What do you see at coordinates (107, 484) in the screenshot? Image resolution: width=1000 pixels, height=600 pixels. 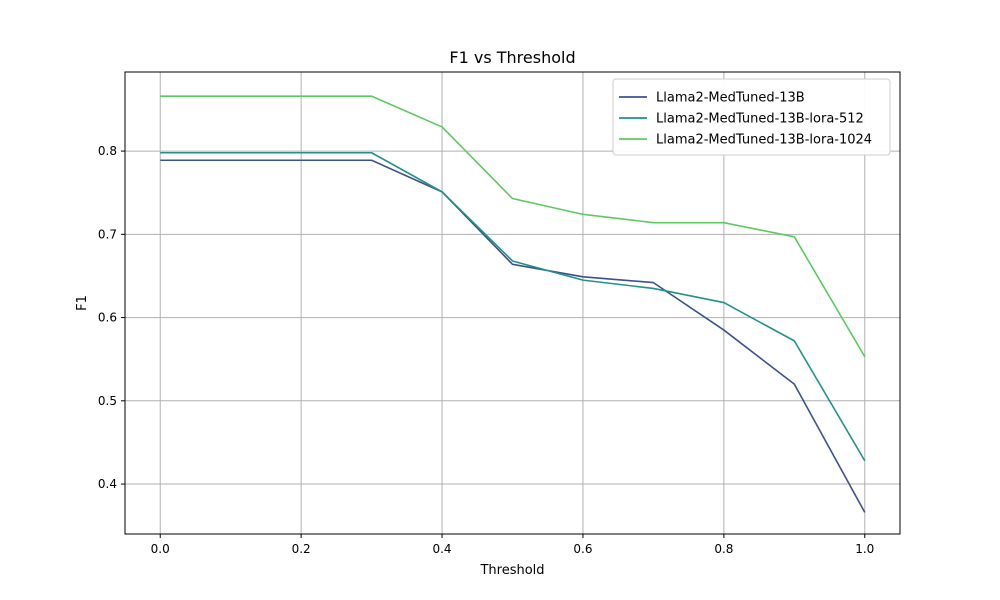 I see `y-tick-label: 0.4` at bounding box center [107, 484].